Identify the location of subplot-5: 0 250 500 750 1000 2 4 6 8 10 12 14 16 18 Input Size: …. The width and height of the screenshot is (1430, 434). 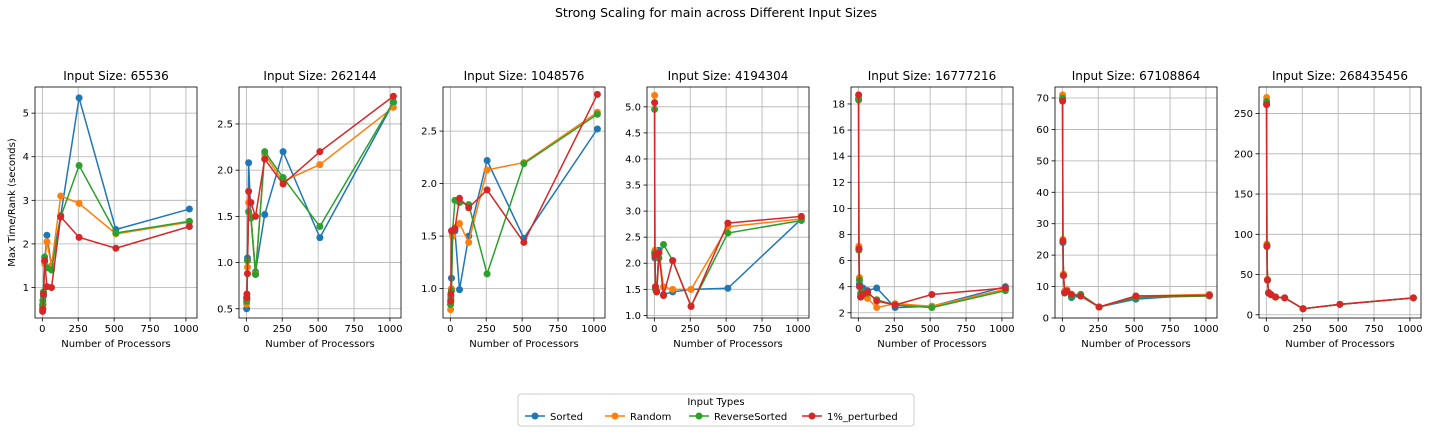
(923, 209).